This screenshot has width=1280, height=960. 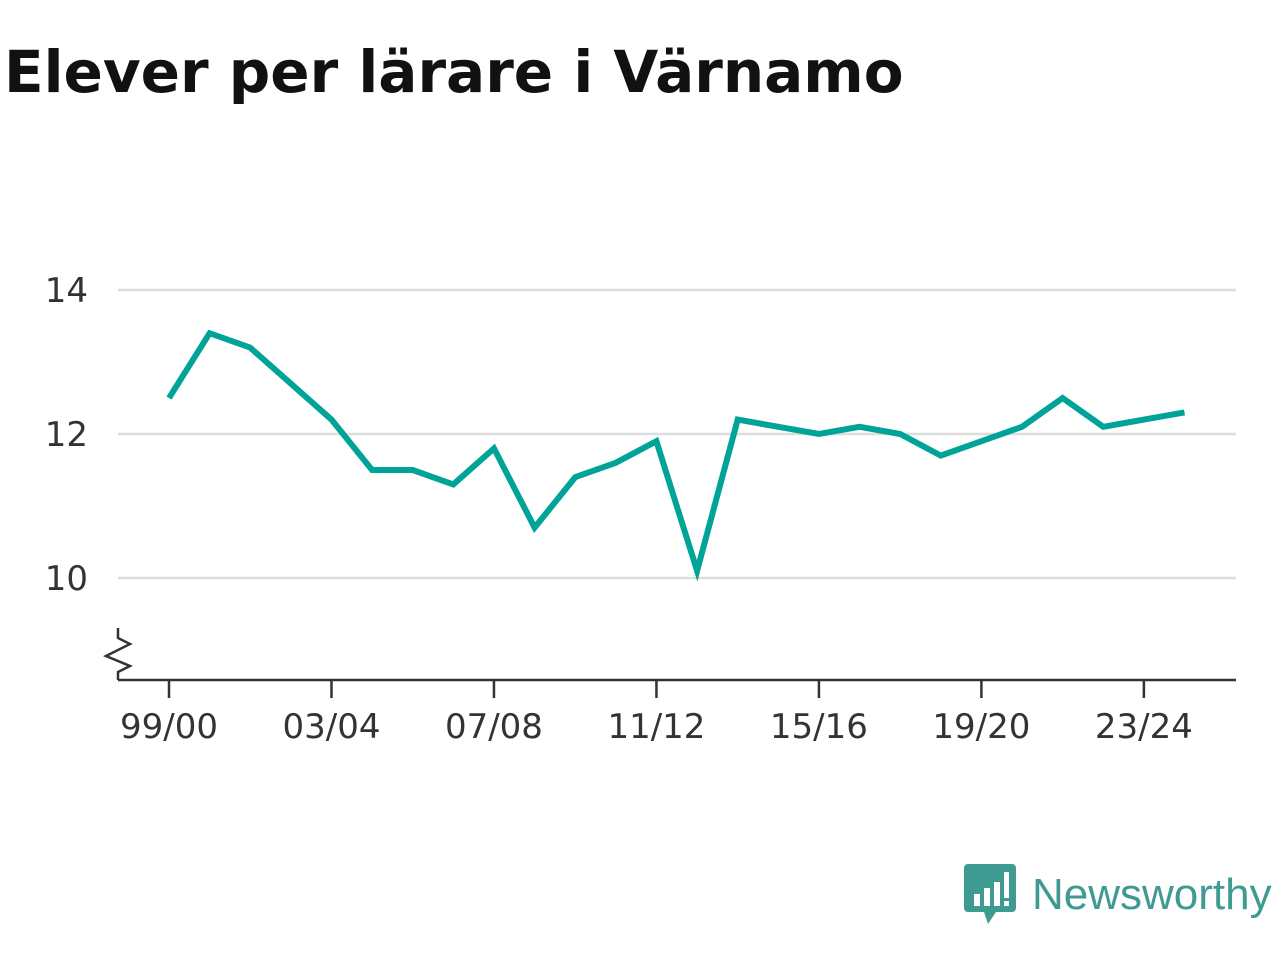 I want to click on x-tick-label-99/00: 99/00, so click(x=169, y=727).